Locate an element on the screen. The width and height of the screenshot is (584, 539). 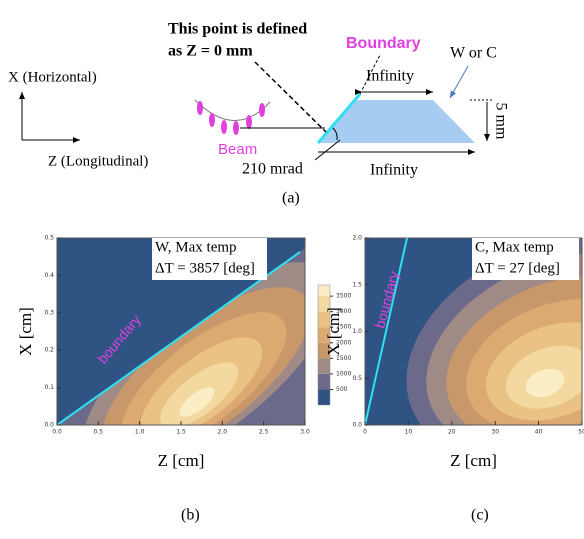
x-tick-label: 10 is located at coordinates (409, 432).